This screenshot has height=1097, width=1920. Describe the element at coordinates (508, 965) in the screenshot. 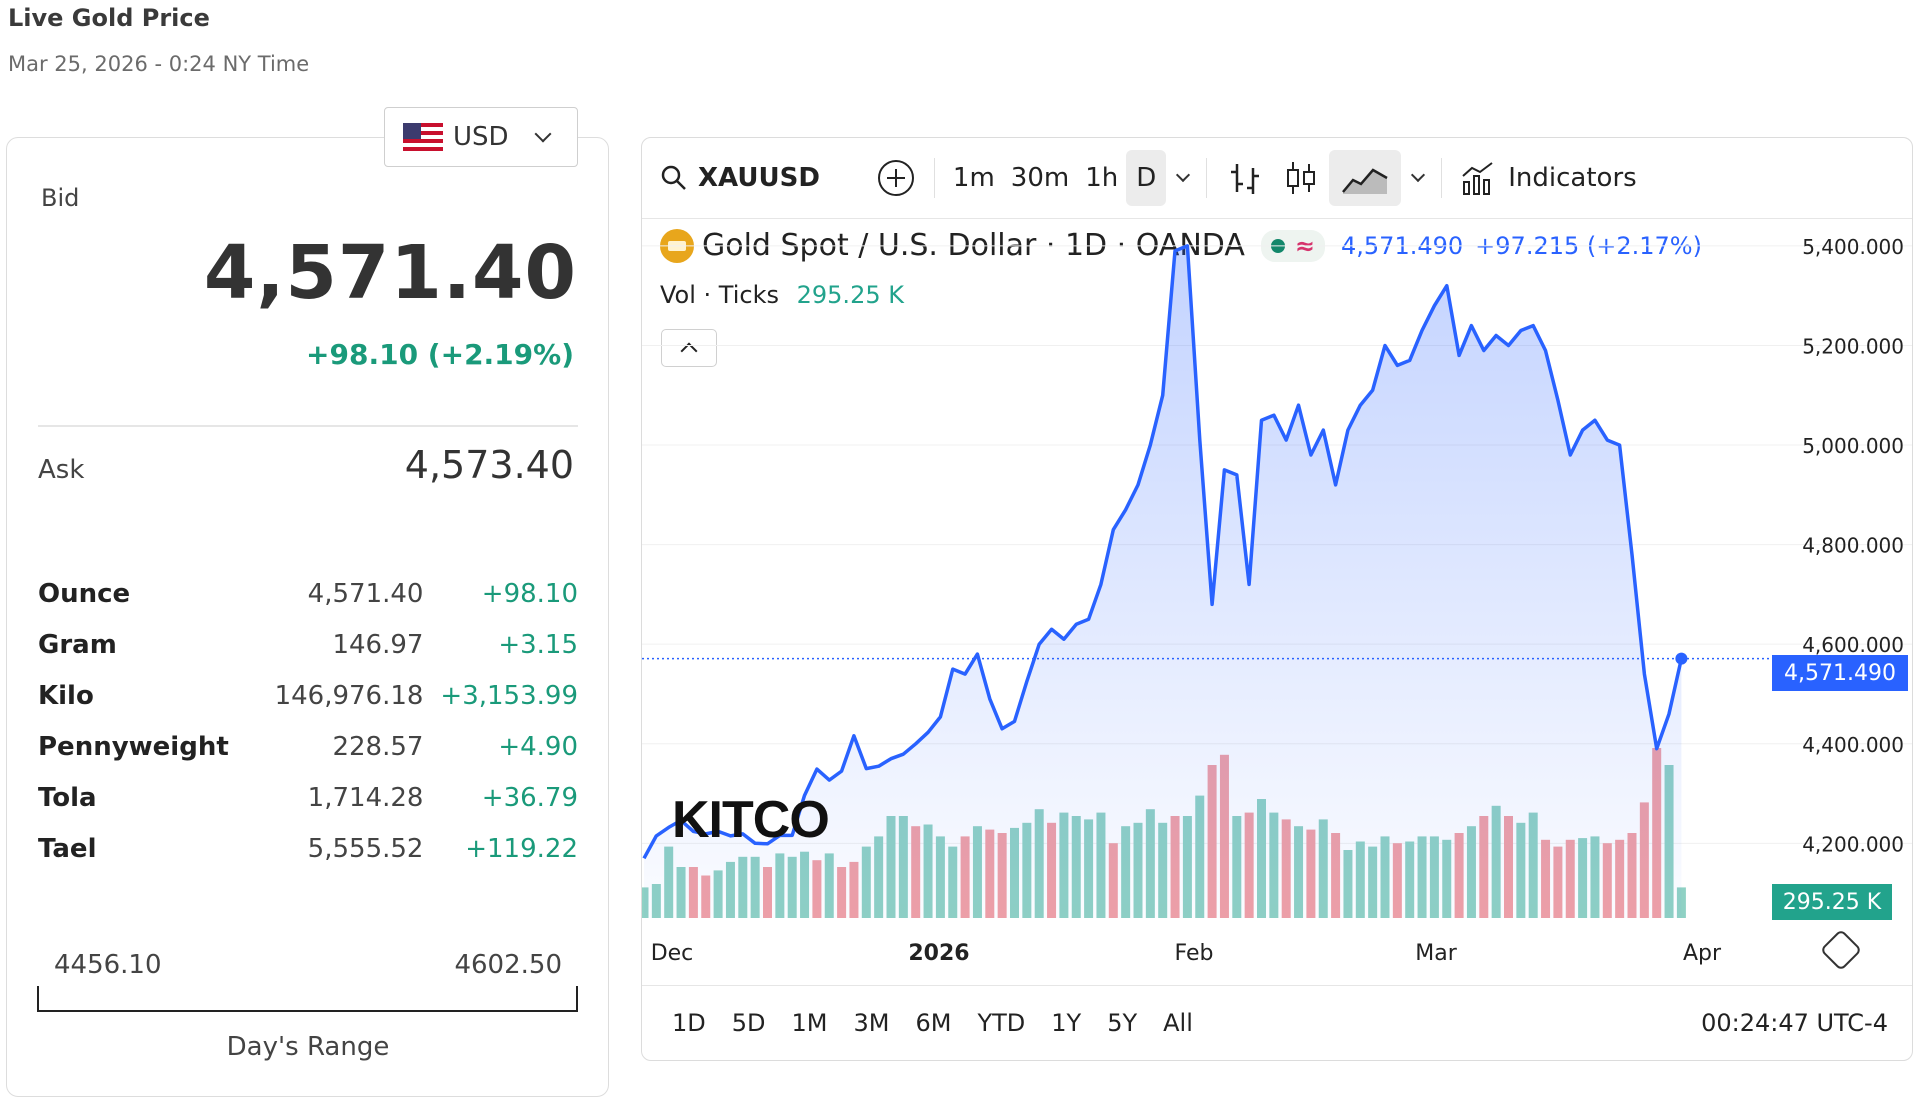

I see `day-range-high: 4602.50` at that location.